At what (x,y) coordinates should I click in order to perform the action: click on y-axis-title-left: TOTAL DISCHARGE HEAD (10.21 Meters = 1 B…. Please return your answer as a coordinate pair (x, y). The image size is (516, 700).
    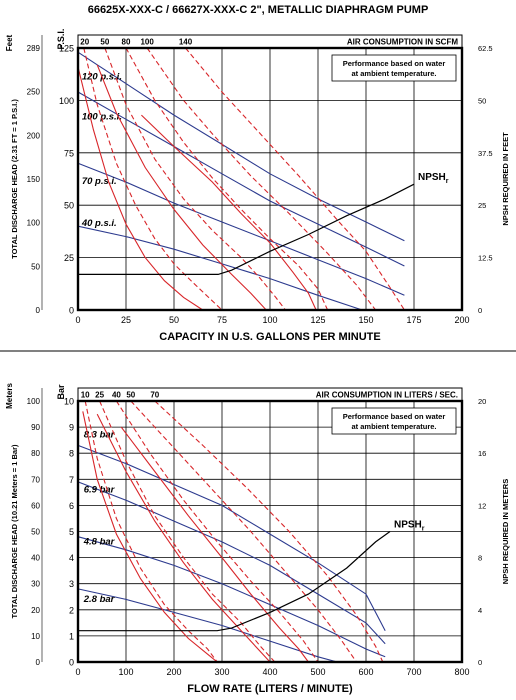
    Looking at the image, I should click on (14, 531).